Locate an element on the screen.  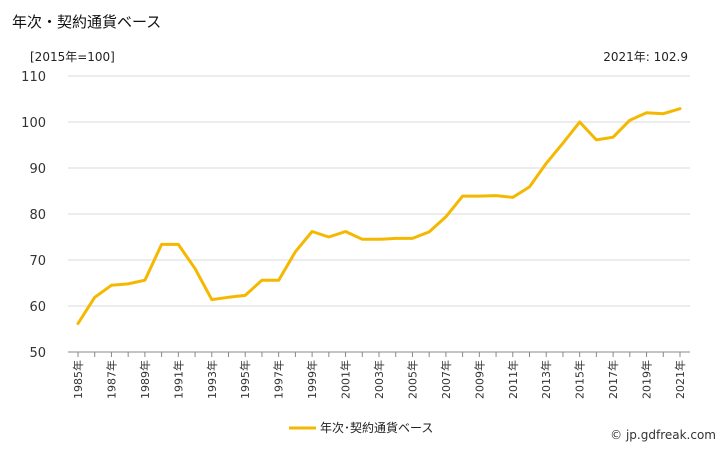
x-tick-label: 1995年 is located at coordinates (245, 379).